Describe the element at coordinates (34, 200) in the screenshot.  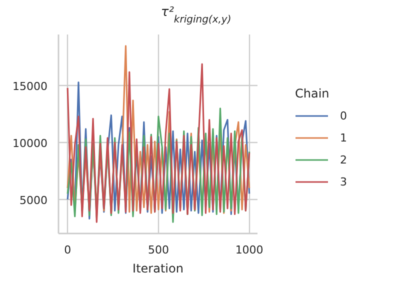
I see `y-tick-label: 5000` at that location.